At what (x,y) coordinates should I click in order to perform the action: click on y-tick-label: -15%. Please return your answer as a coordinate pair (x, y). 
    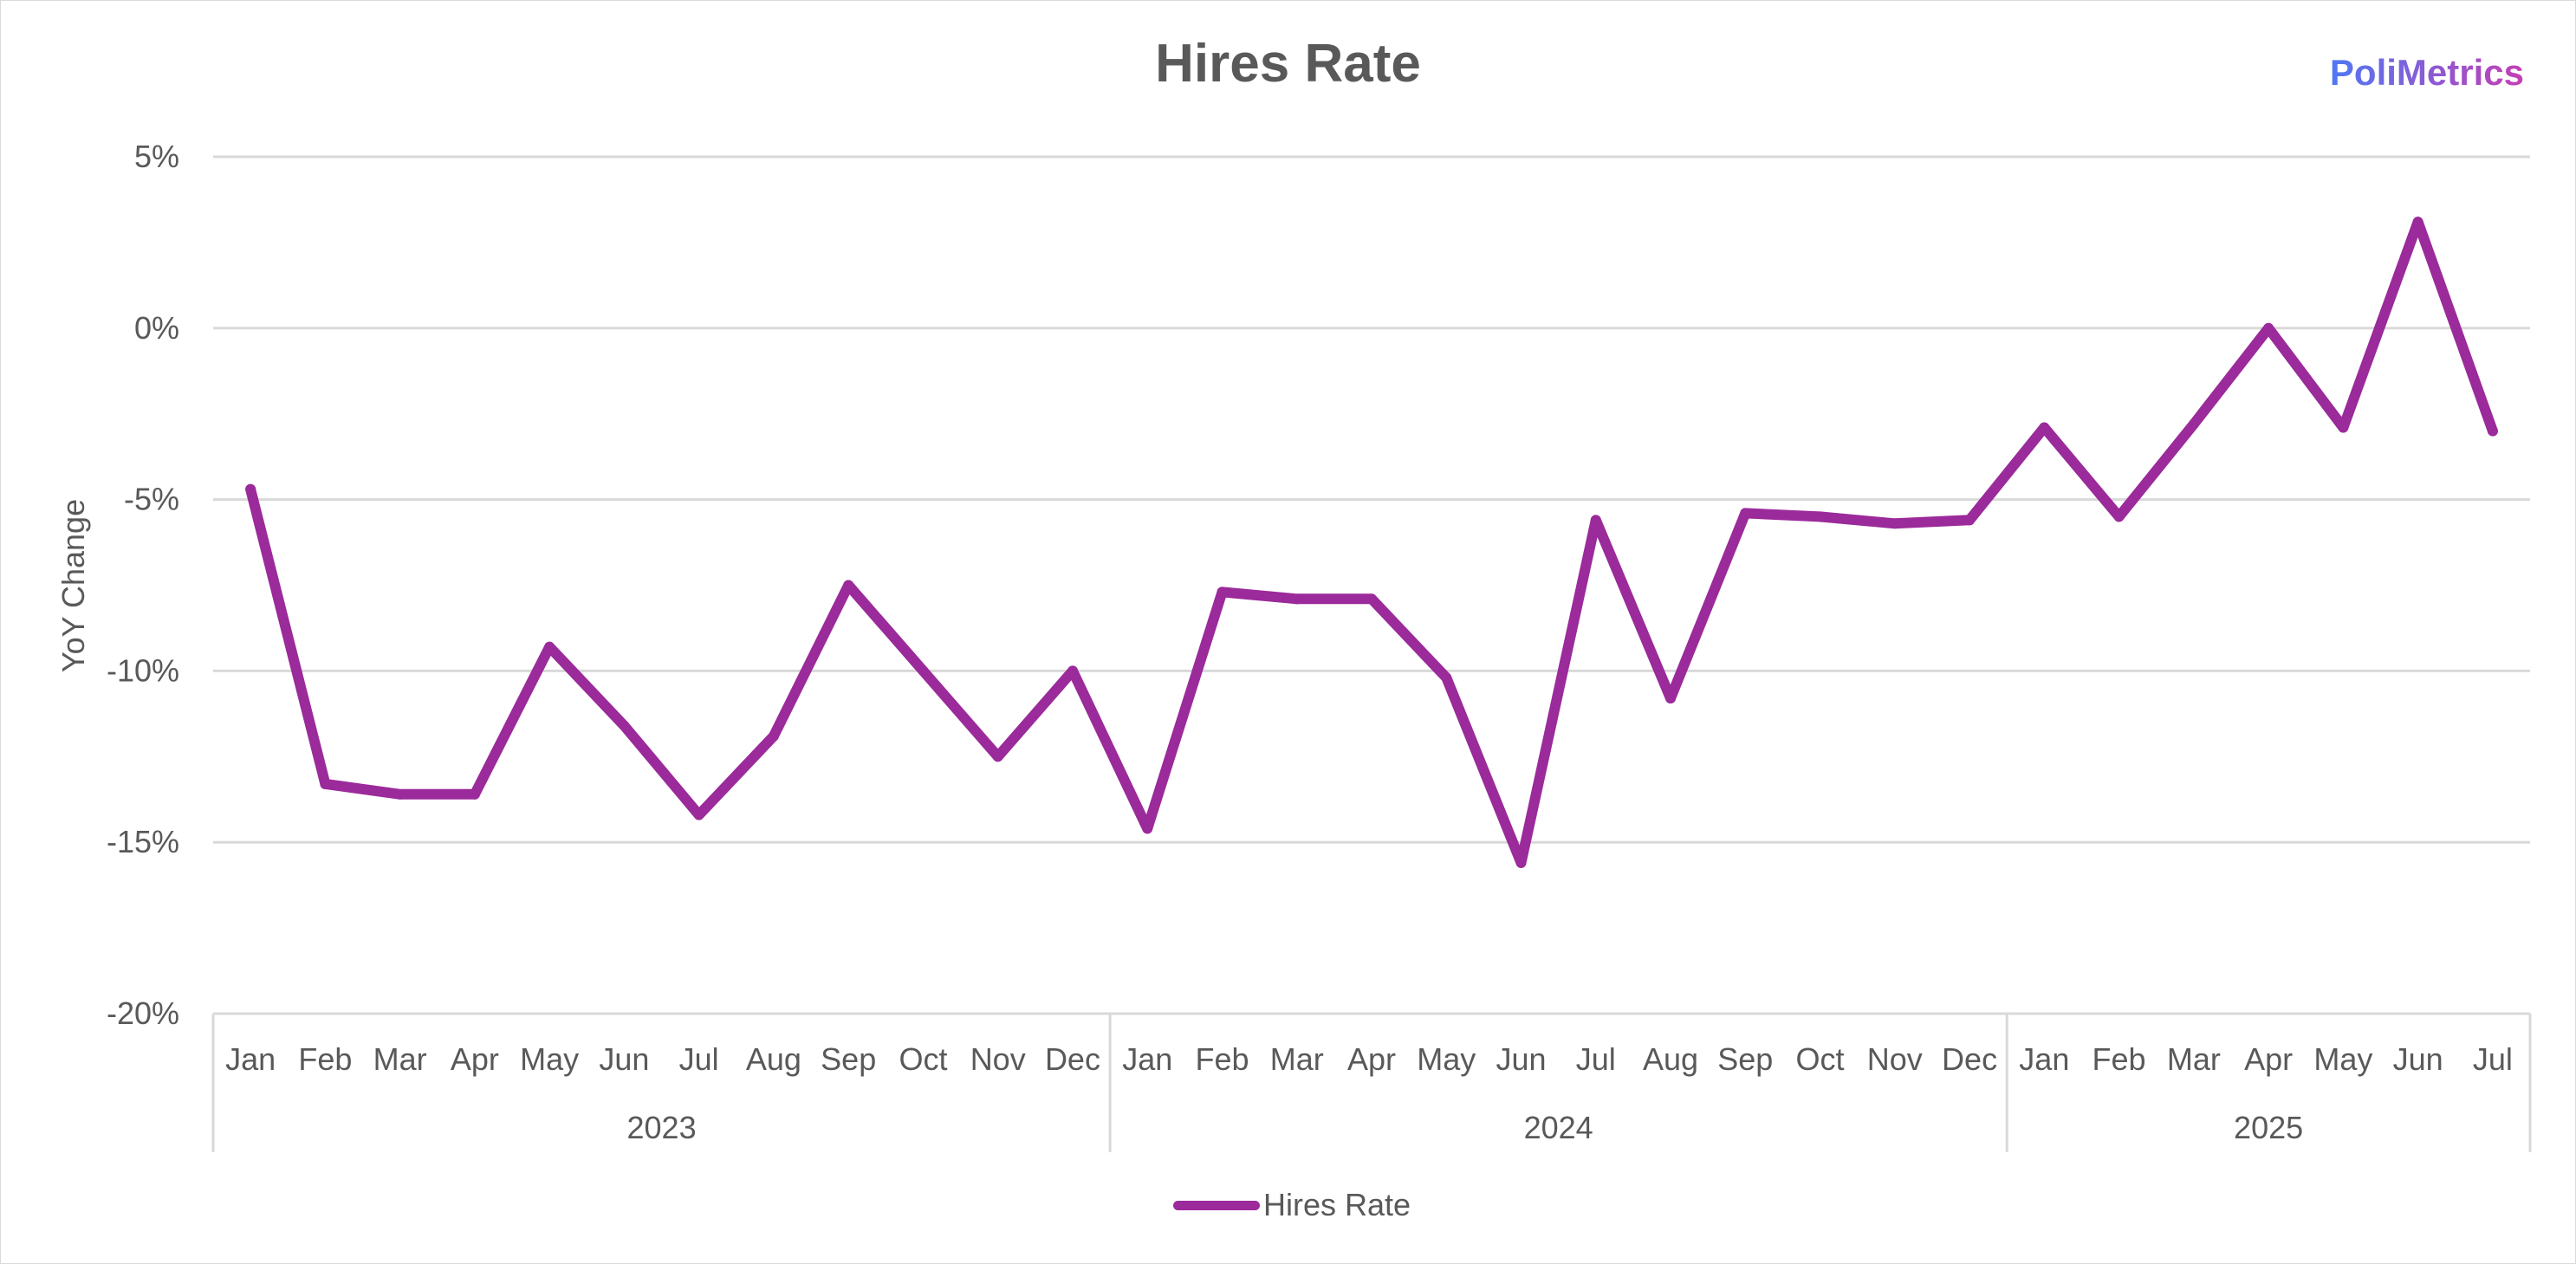
    Looking at the image, I should click on (143, 841).